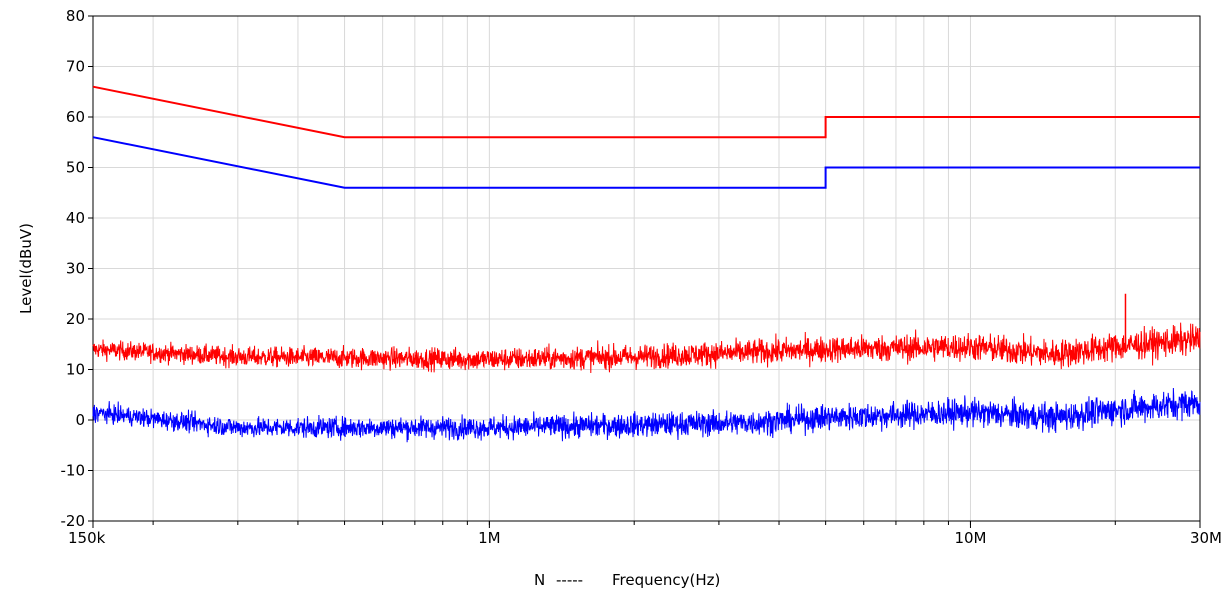 The height and width of the screenshot is (597, 1228). I want to click on y-tick-label: 0, so click(80, 420).